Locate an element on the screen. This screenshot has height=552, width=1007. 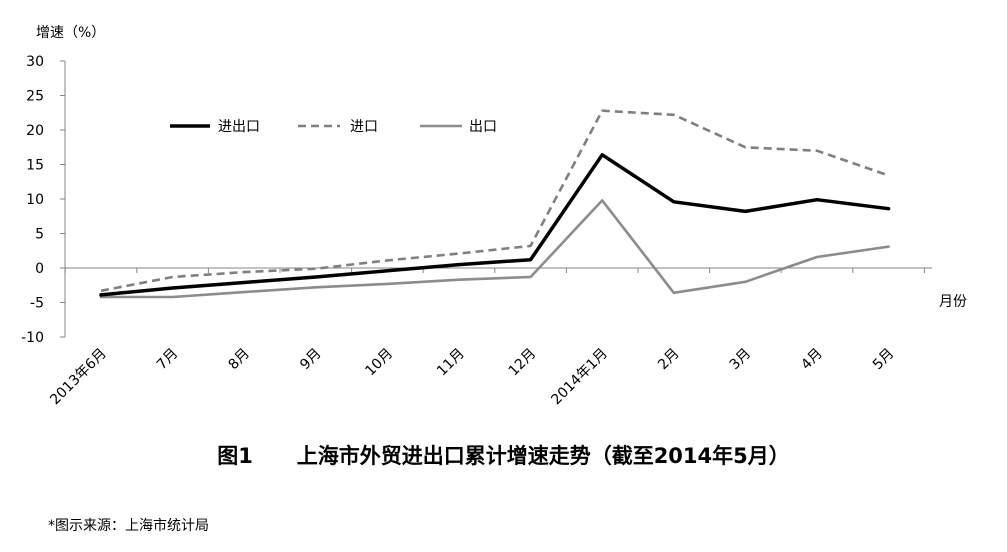
legend-label-1: 进口 is located at coordinates (364, 127).